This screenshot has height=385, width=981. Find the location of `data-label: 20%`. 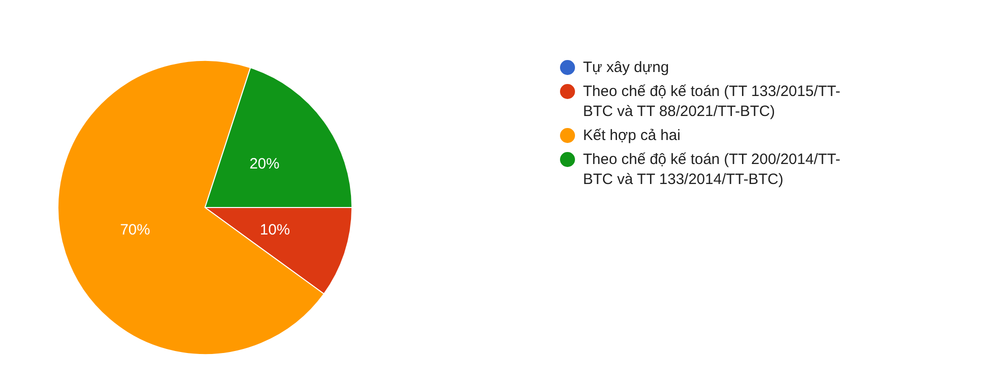

data-label: 20% is located at coordinates (264, 163).